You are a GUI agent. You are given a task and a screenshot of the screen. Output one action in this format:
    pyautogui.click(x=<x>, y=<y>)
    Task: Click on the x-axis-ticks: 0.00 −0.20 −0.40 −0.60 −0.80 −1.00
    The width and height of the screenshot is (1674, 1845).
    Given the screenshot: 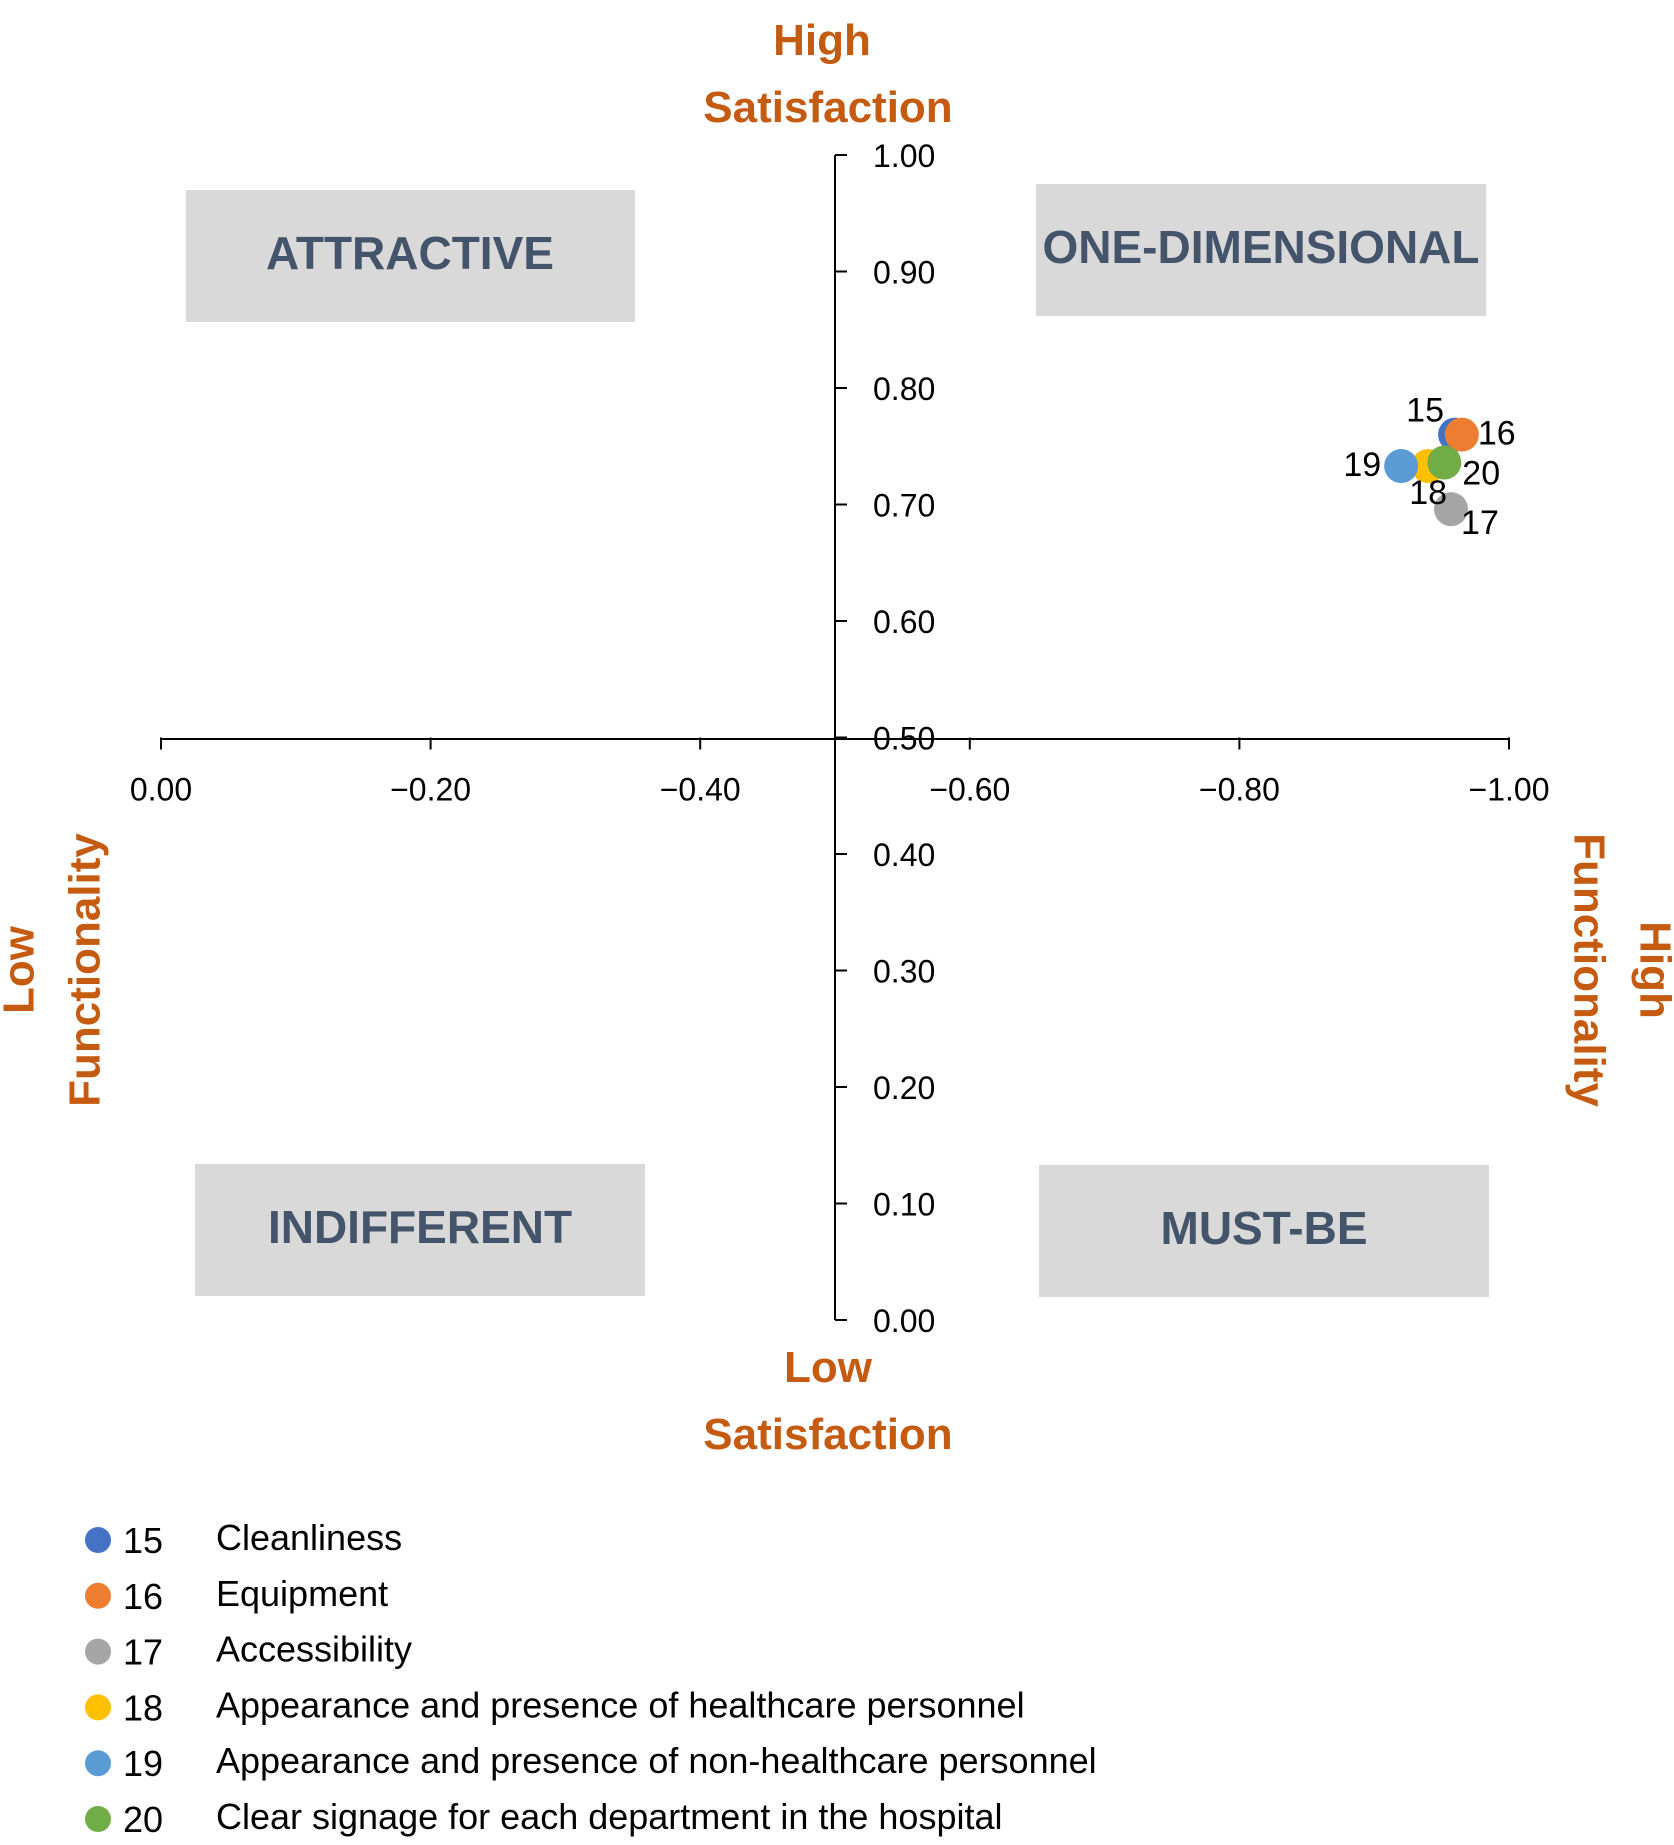 What is the action you would take?
    pyautogui.click(x=840, y=772)
    